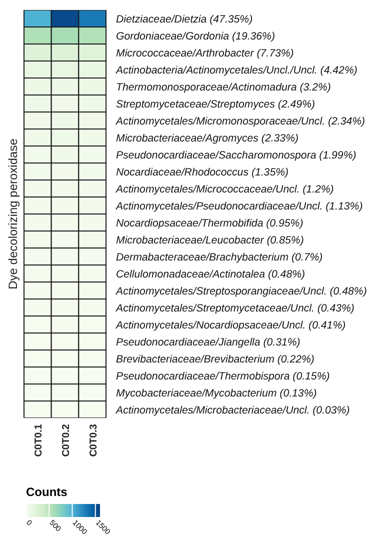 This screenshot has height=550, width=380. I want to click on y-tick-label: Brevibacteriaceae/Brevibacterium (0.22%), so click(215, 360).